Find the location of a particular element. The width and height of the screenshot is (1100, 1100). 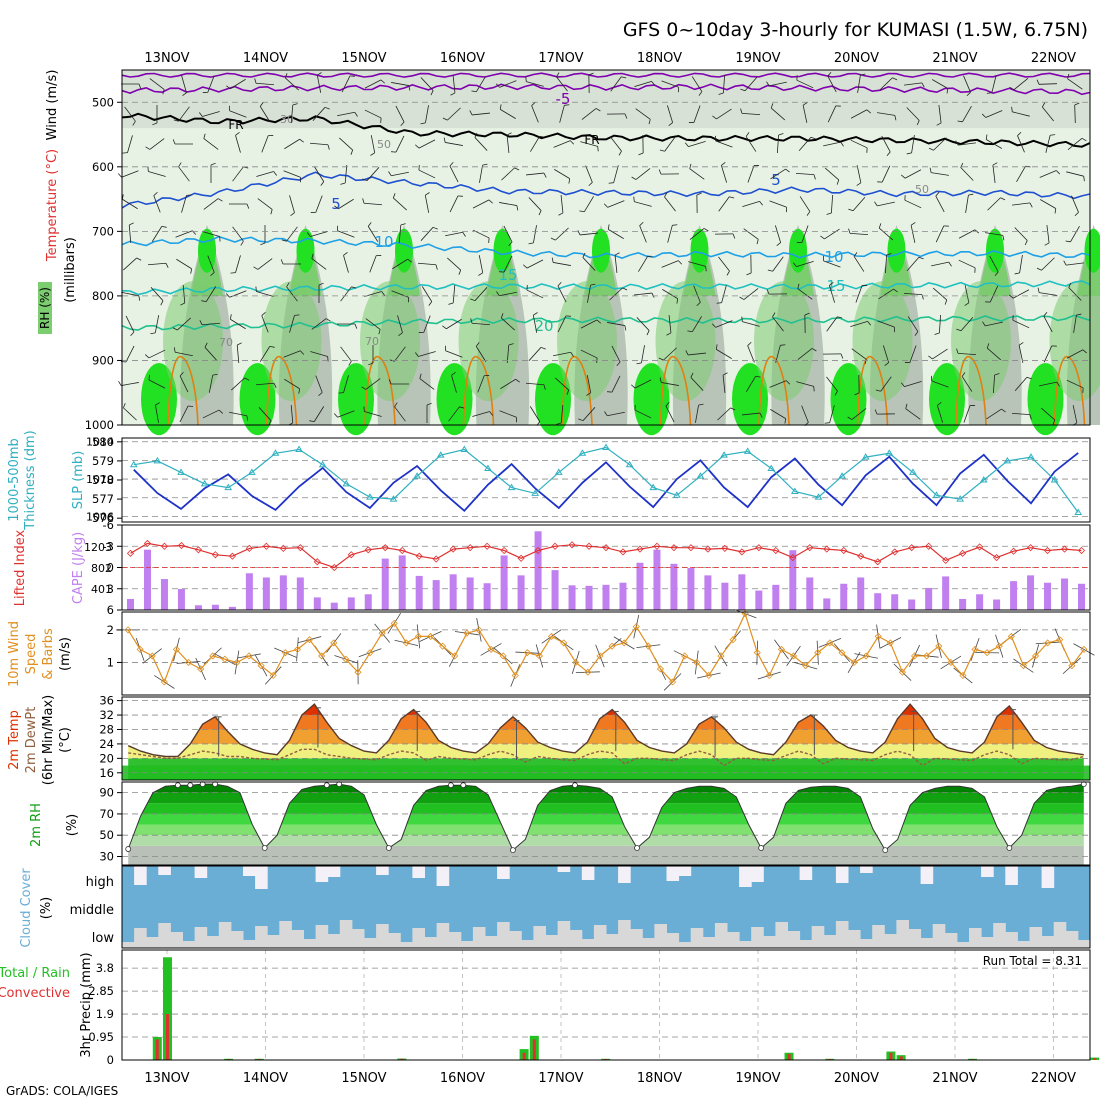

precip-tick-label: 0.95 is located at coordinates (101, 1037).